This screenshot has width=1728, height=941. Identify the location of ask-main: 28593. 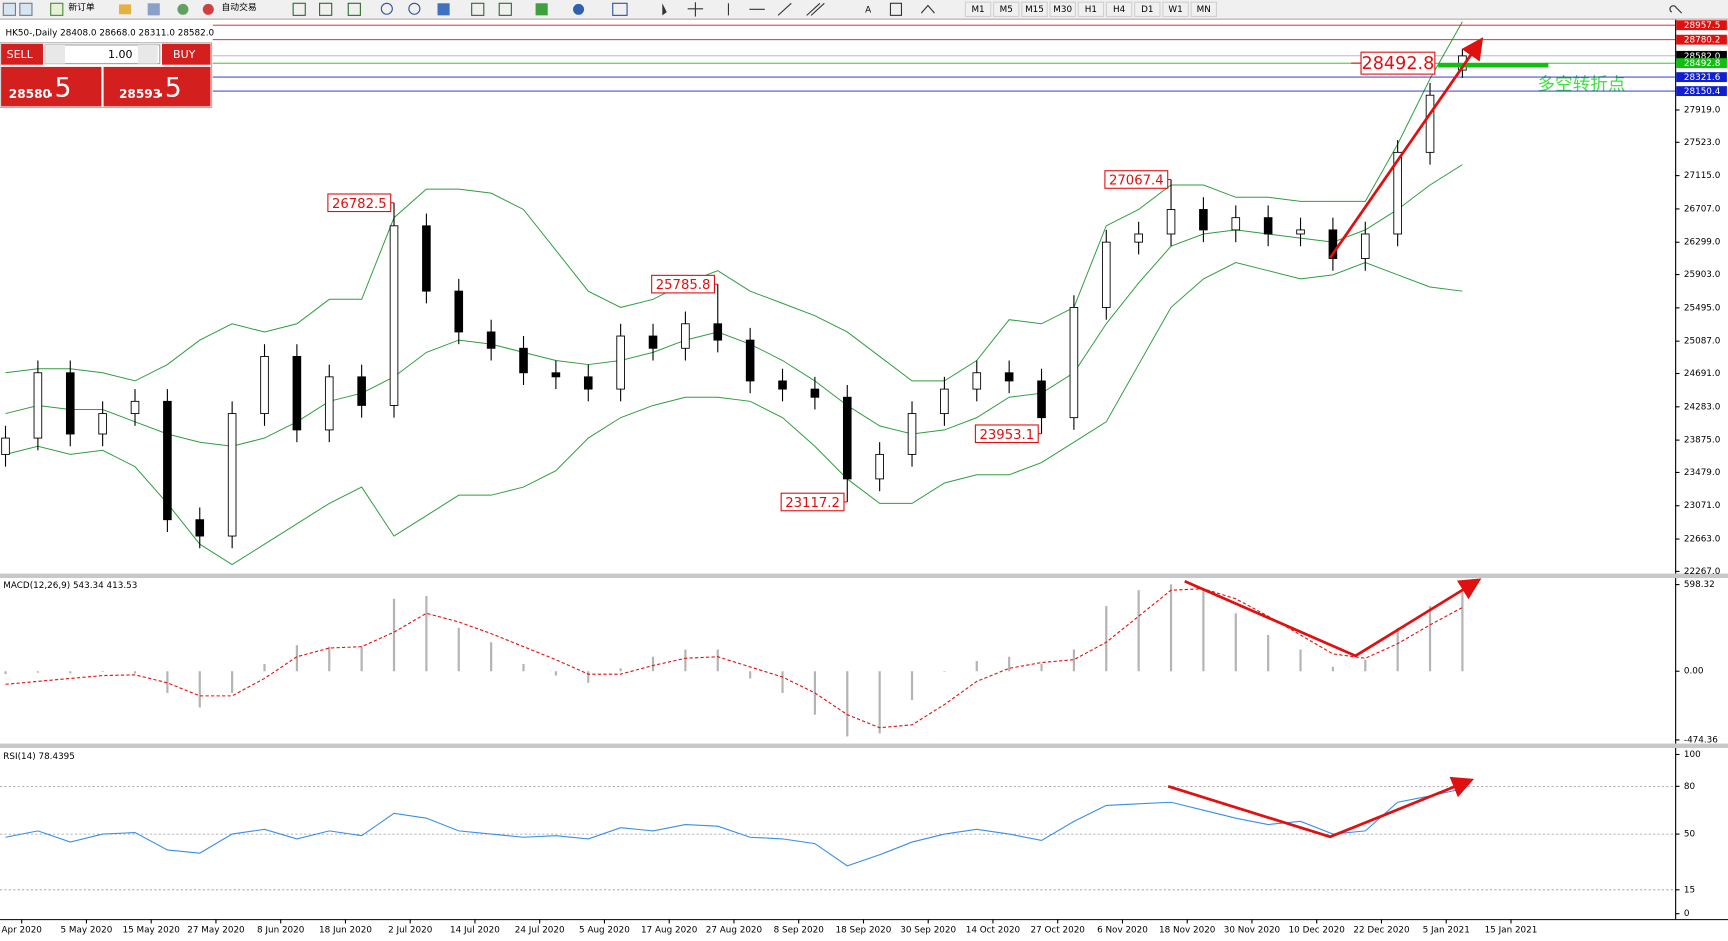
(140, 94).